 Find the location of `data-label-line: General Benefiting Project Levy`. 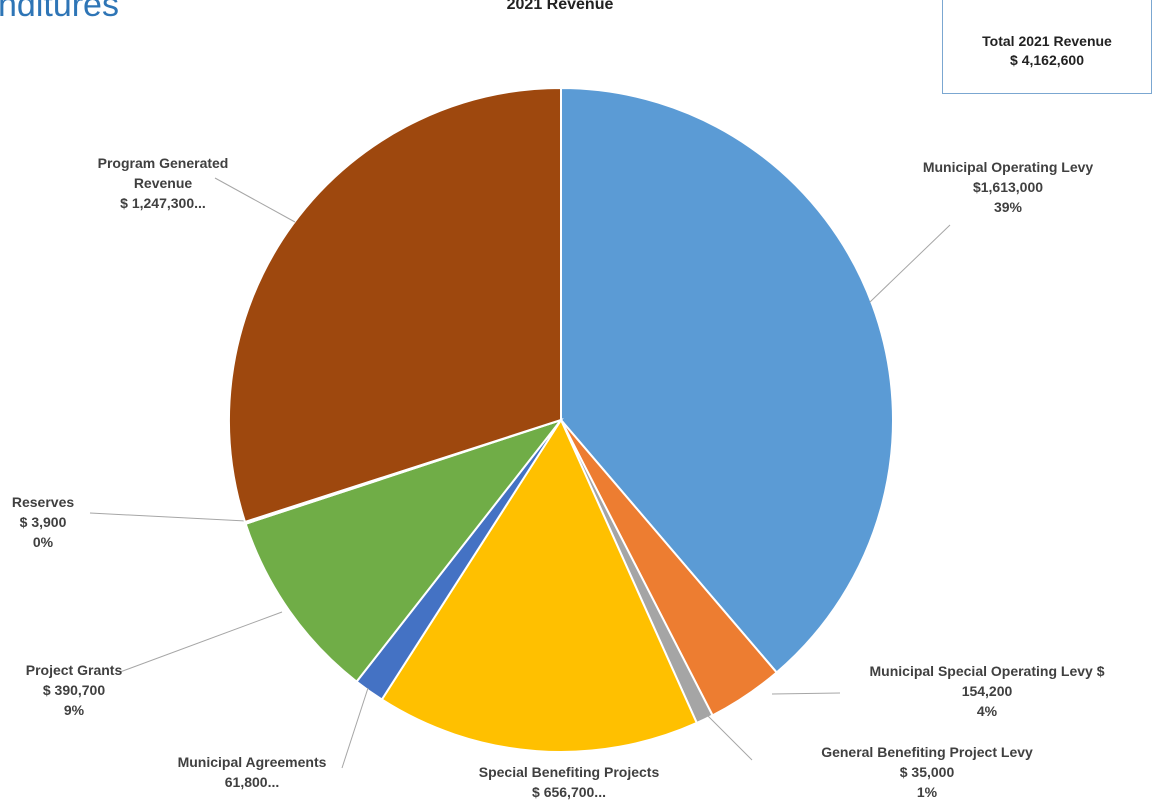

data-label-line: General Benefiting Project Levy is located at coordinates (927, 752).